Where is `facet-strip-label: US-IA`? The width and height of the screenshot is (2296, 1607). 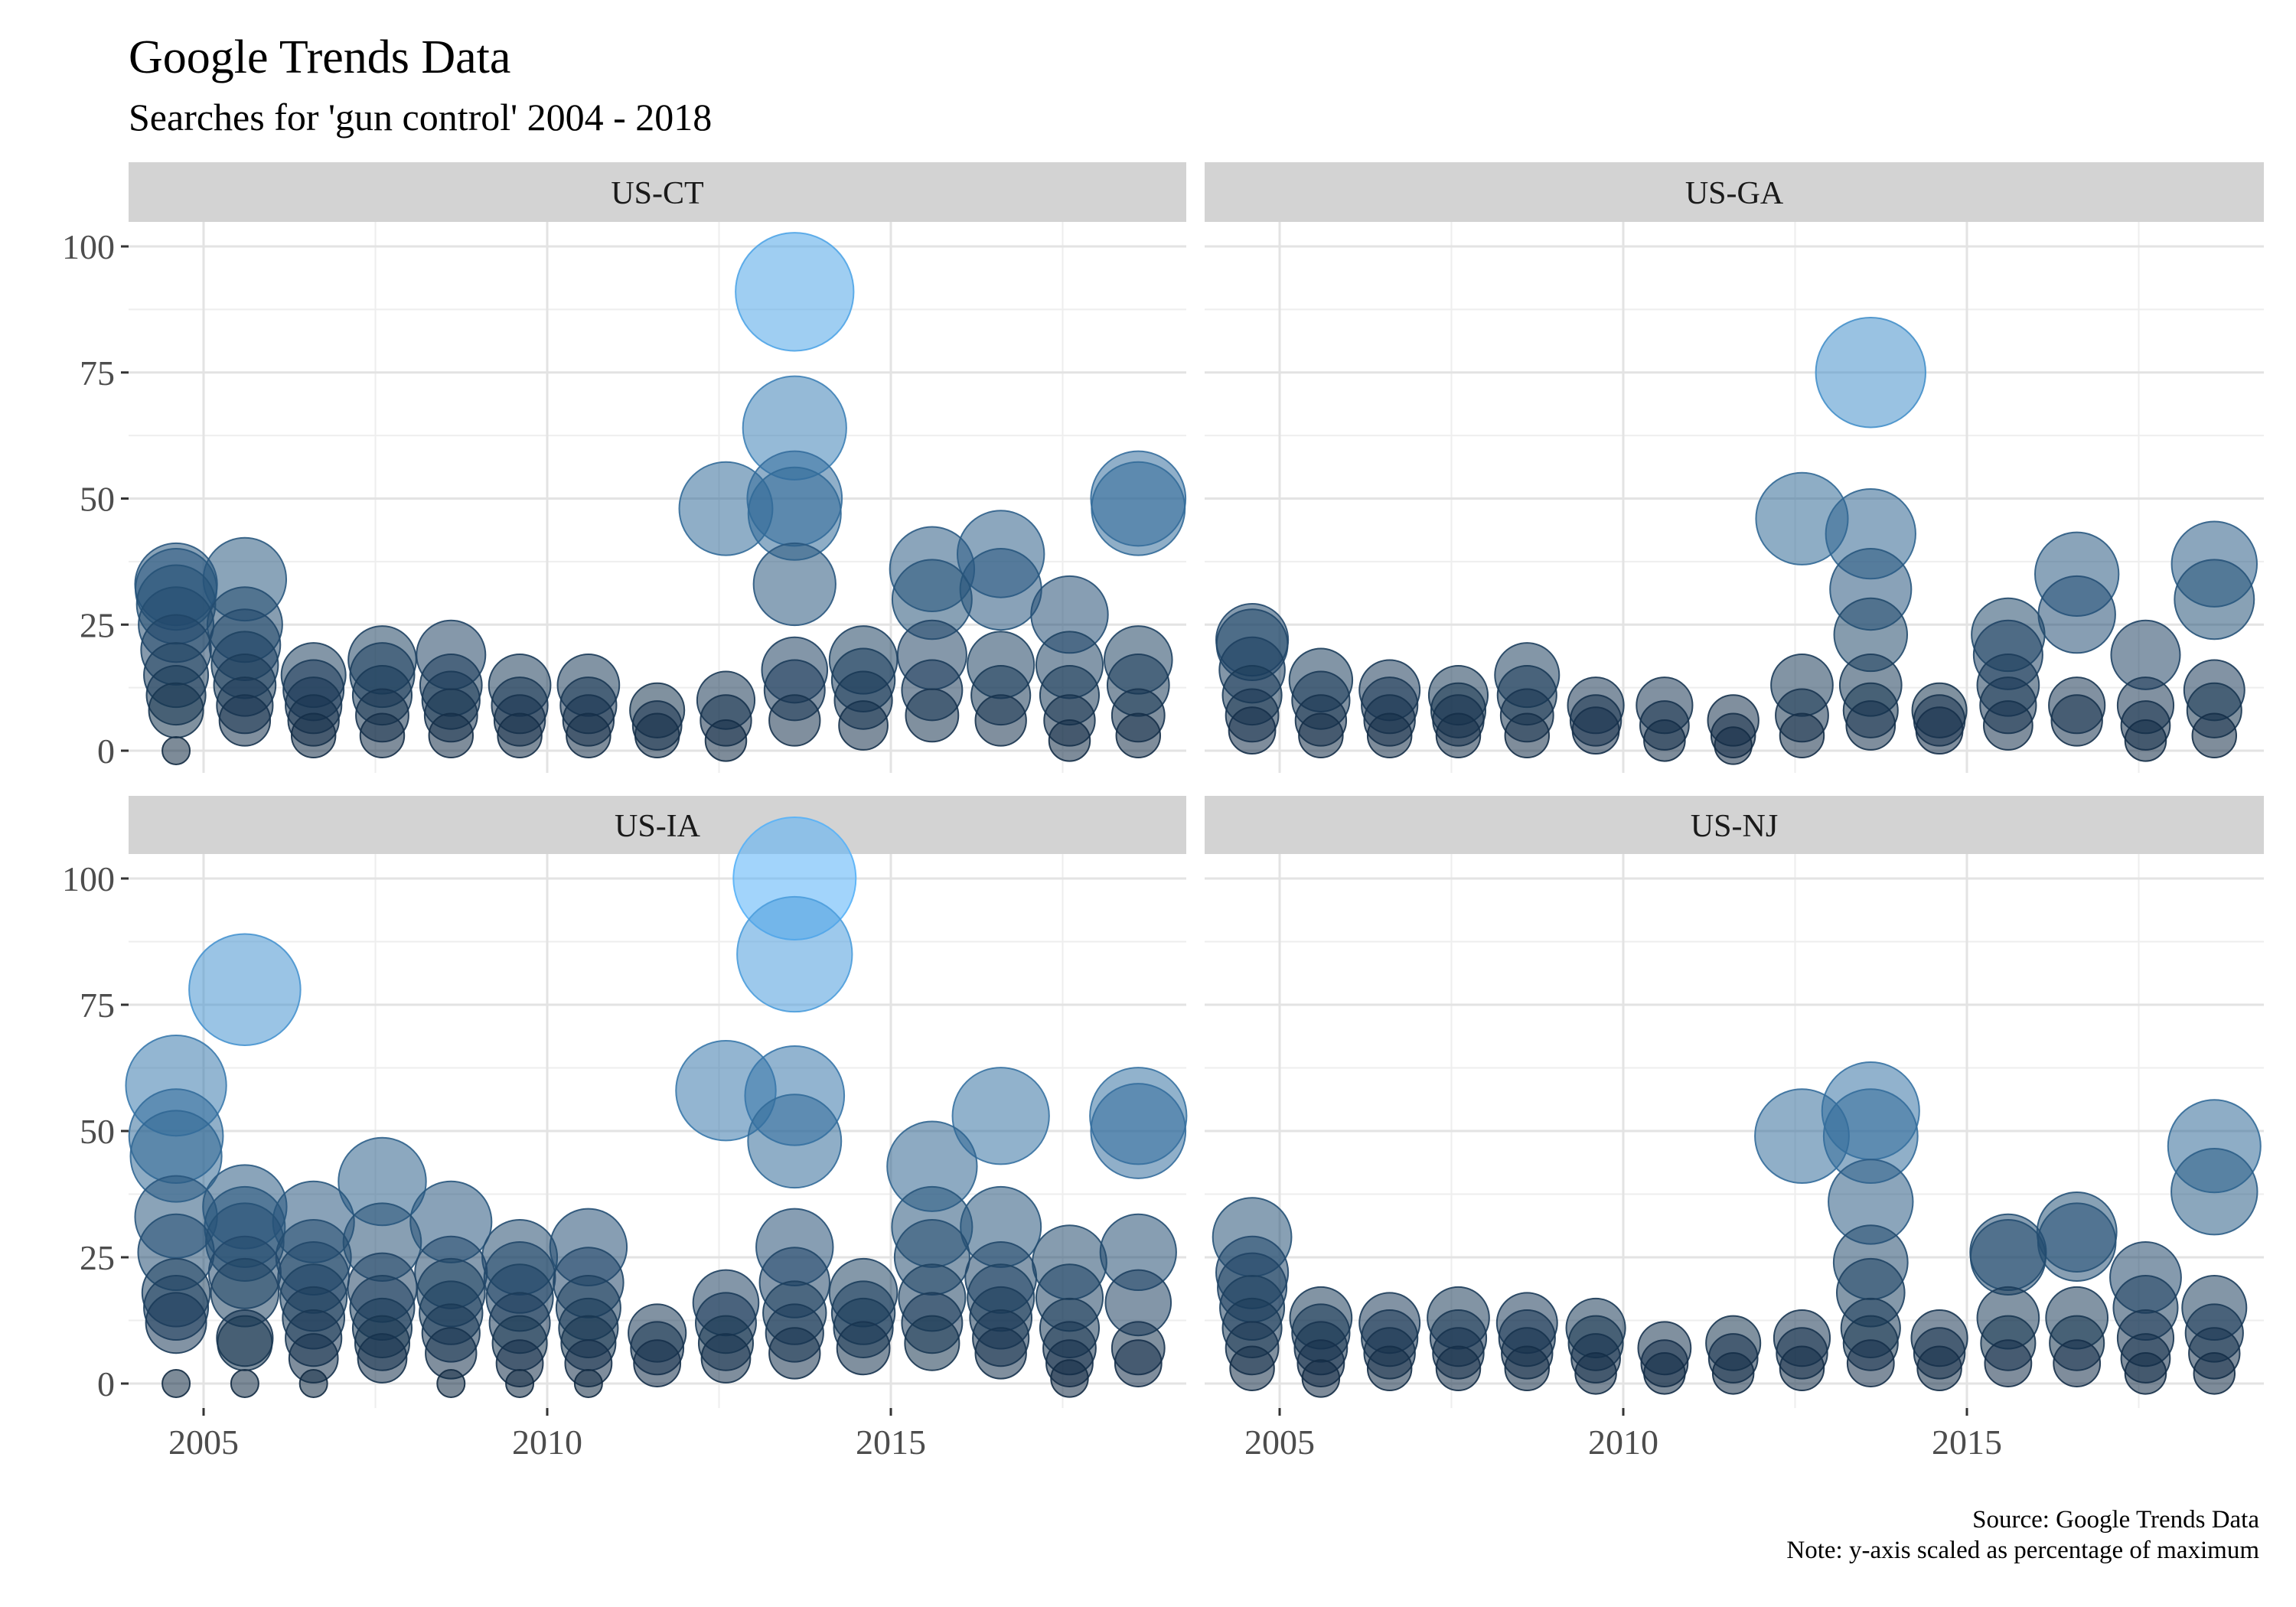
facet-strip-label: US-IA is located at coordinates (658, 826).